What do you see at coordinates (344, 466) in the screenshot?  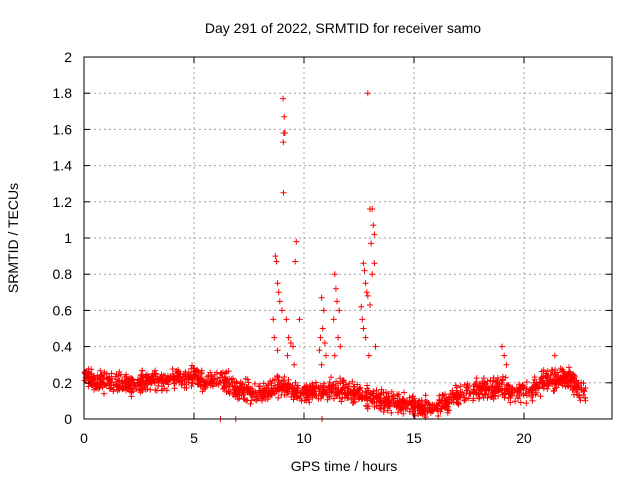 I see `x-axis-label: GPS time / hours` at bounding box center [344, 466].